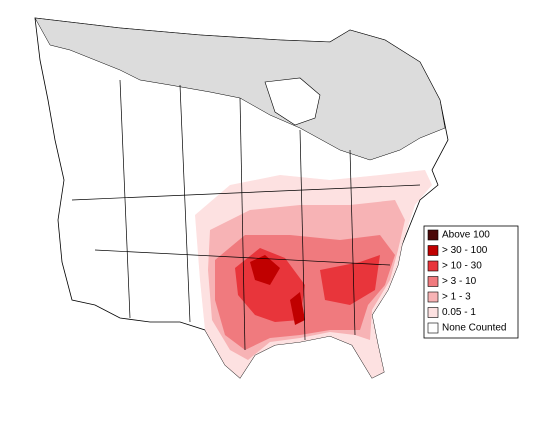 The width and height of the screenshot is (547, 423). What do you see at coordinates (456, 297) in the screenshot?
I see `legend-label: > 1 - 3` at bounding box center [456, 297].